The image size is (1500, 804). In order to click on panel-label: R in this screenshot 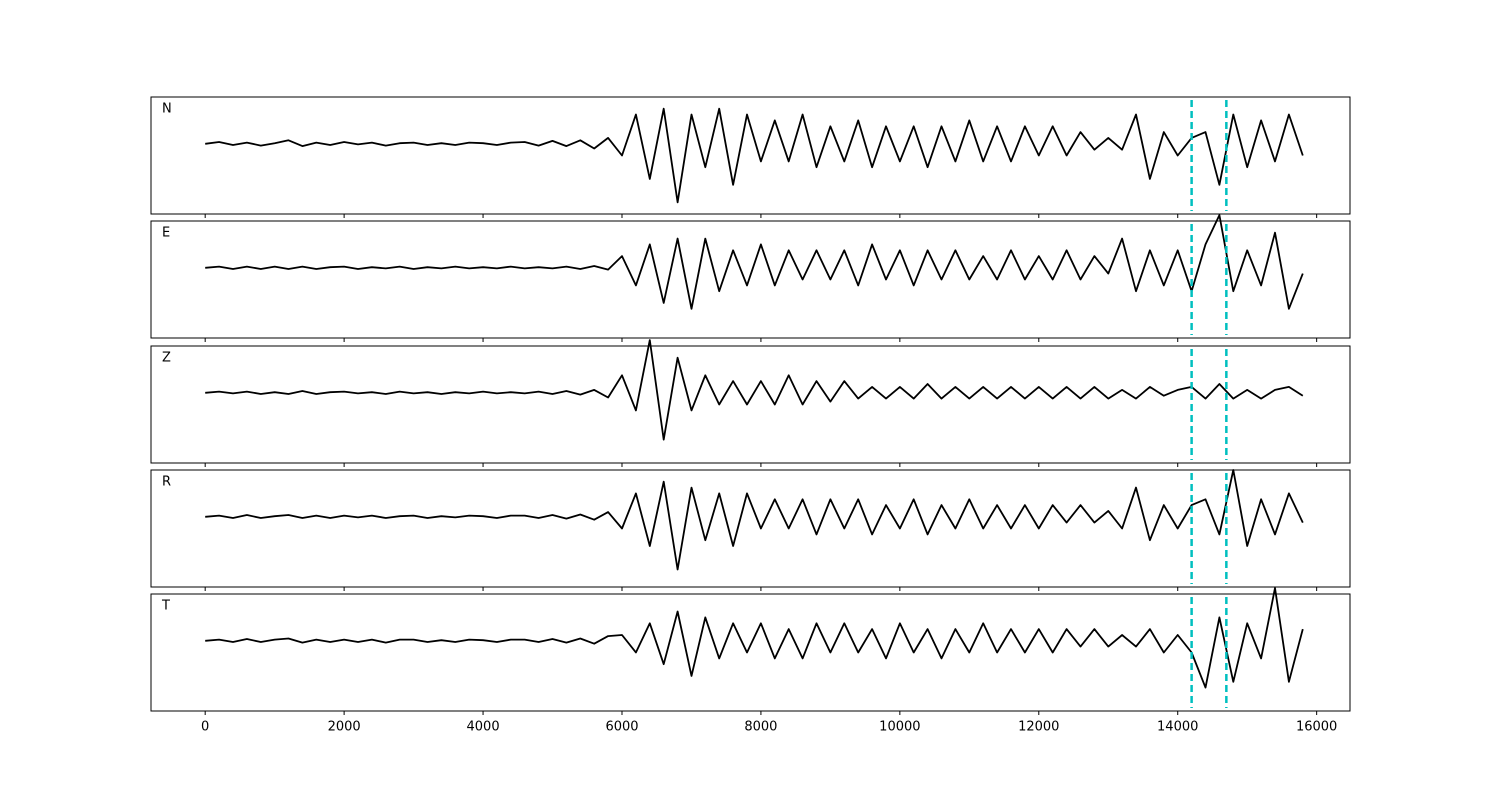, I will do `click(166, 482)`.